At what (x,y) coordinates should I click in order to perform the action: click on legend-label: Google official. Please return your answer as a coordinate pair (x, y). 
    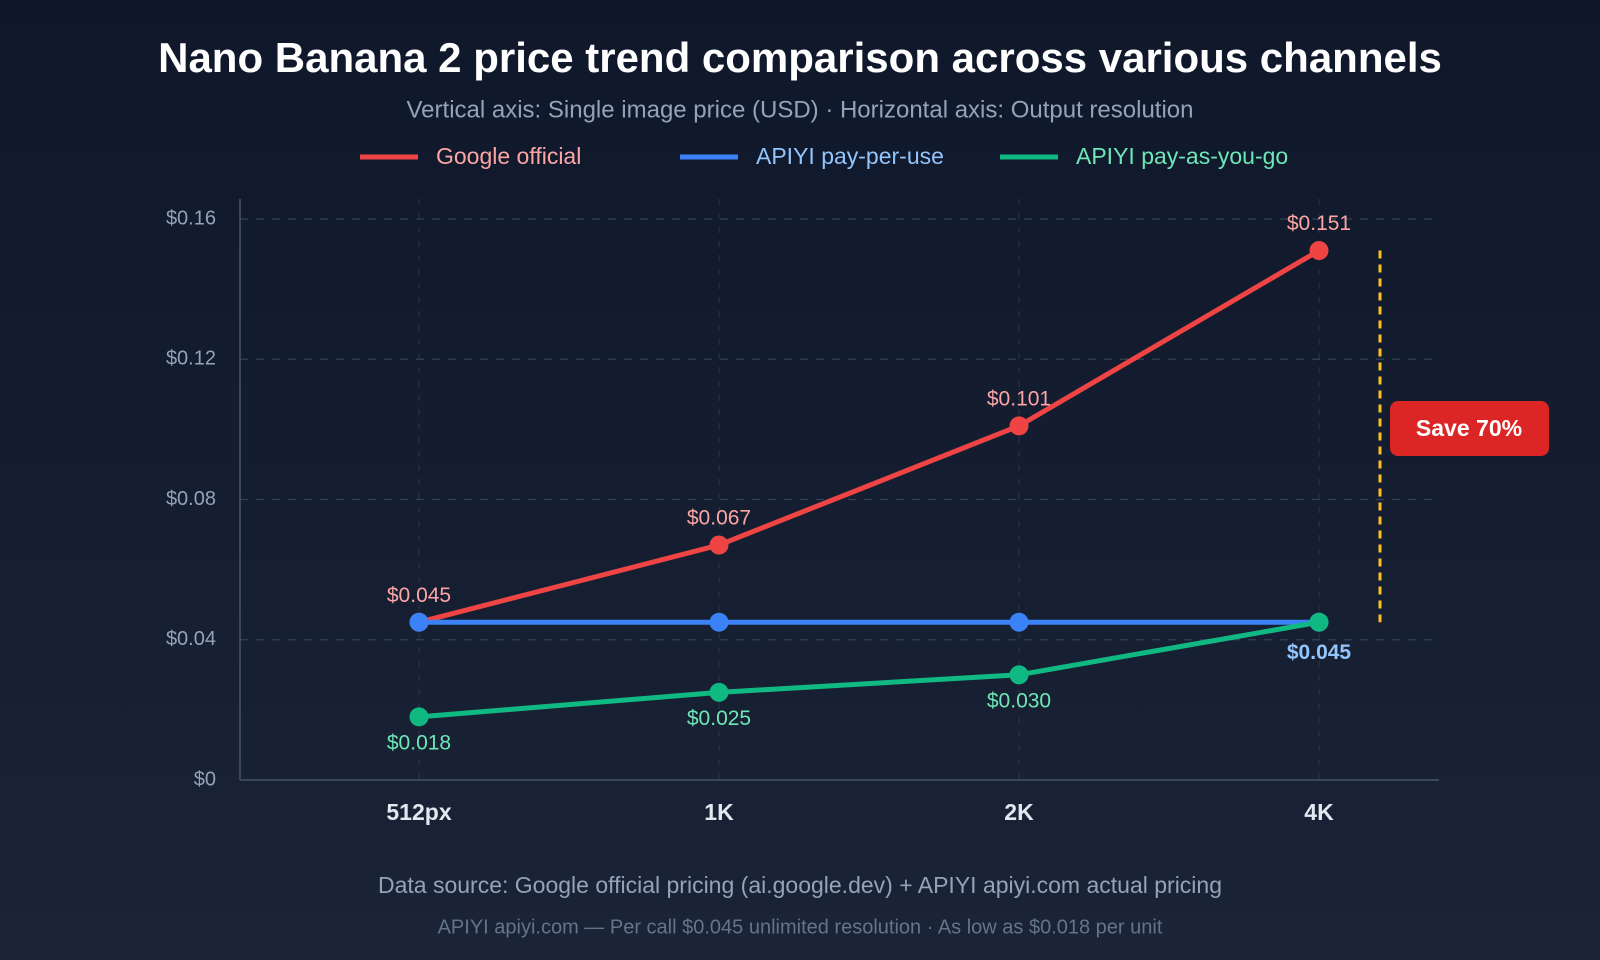
    Looking at the image, I should click on (508, 156).